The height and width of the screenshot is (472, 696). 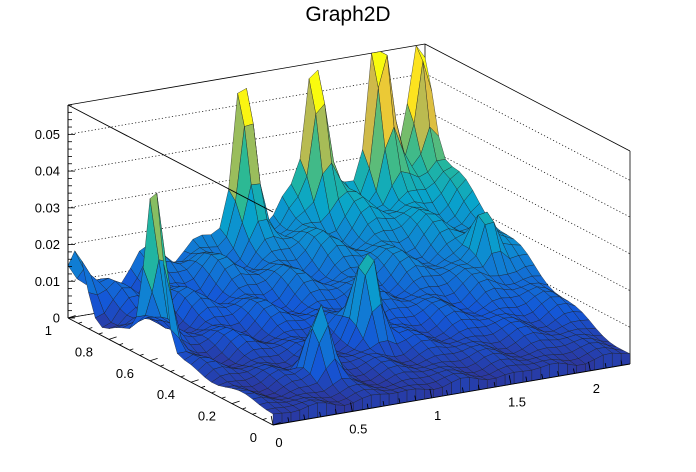 I want to click on y-axis: 0 0.2 0.4 0.6 0.8 1, so click(x=163, y=380).